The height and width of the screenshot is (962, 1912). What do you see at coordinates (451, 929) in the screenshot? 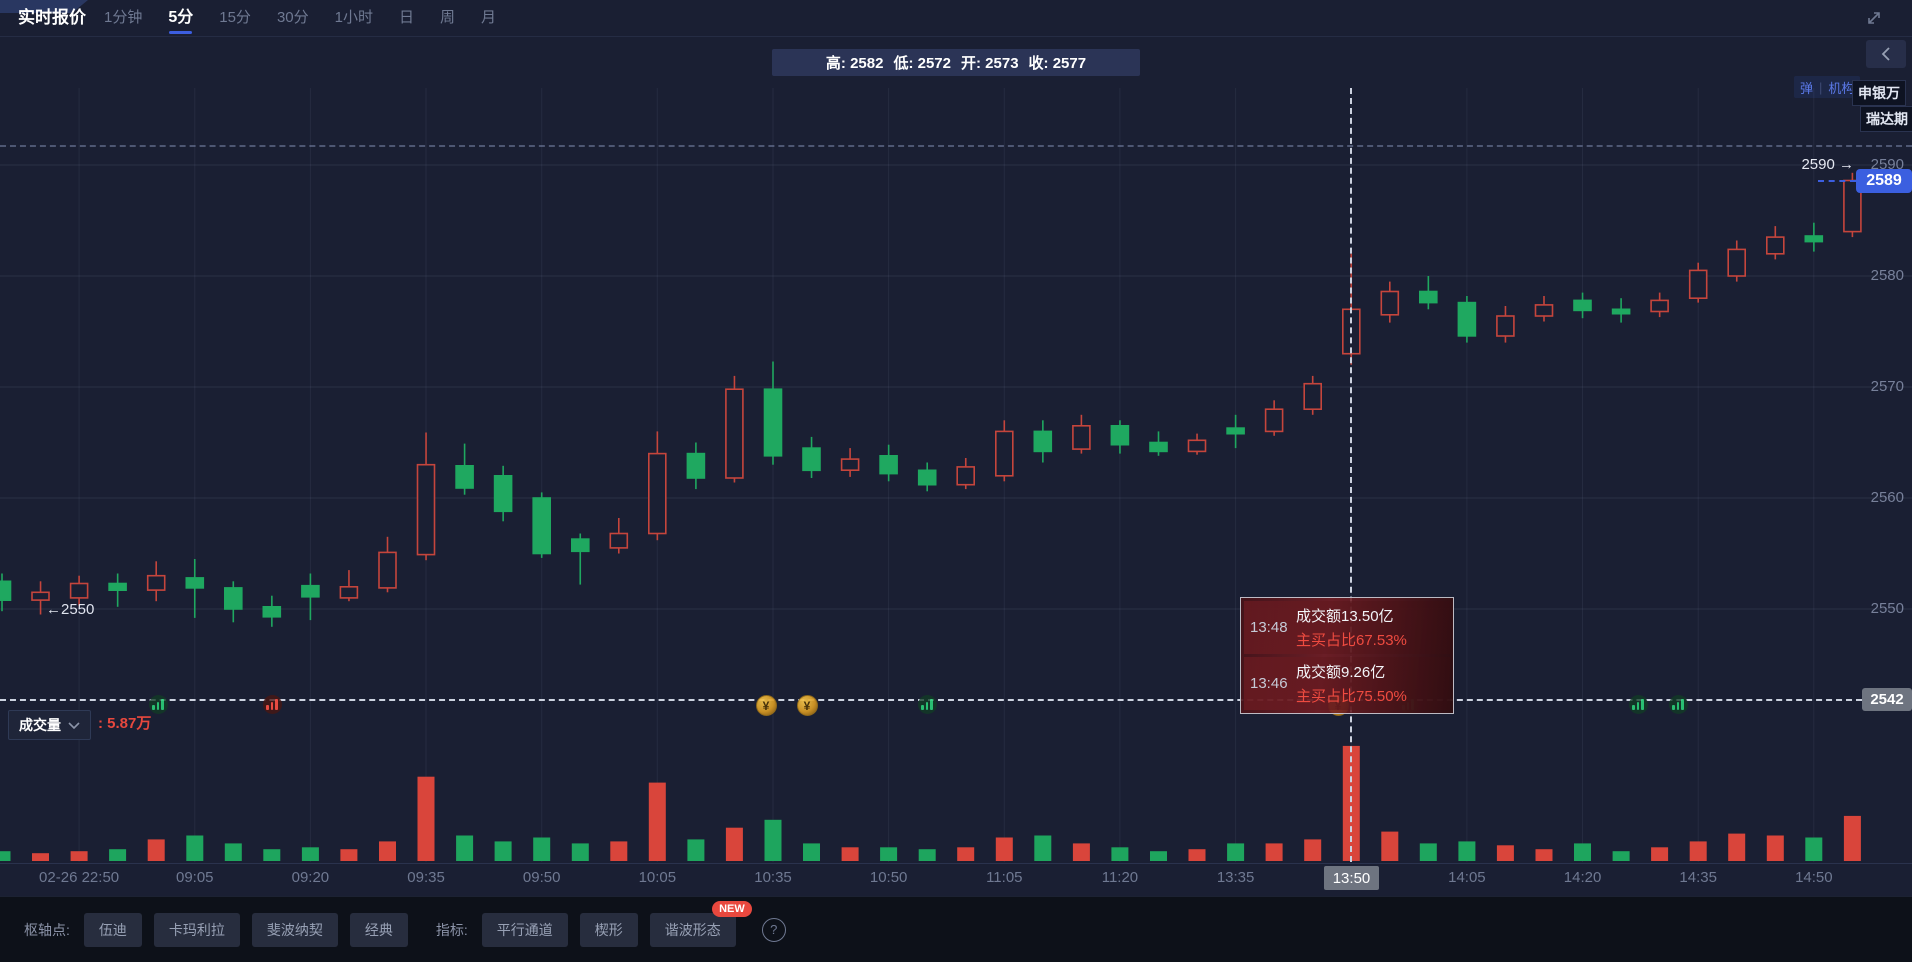
I see `indicator-label: 指标:` at bounding box center [451, 929].